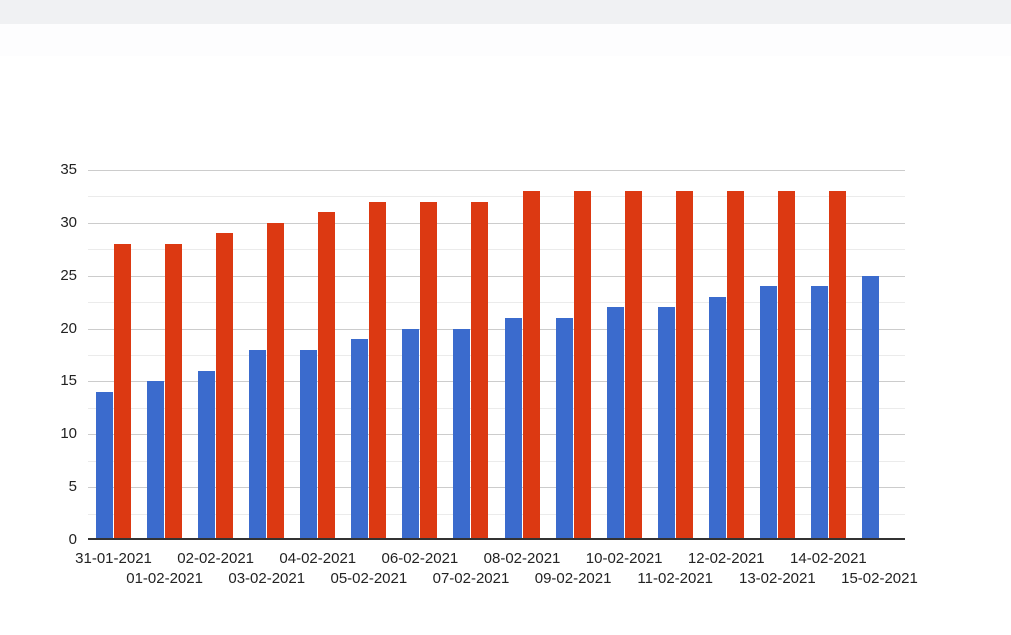  What do you see at coordinates (675, 578) in the screenshot?
I see `x-tick-label: 11-02-2021` at bounding box center [675, 578].